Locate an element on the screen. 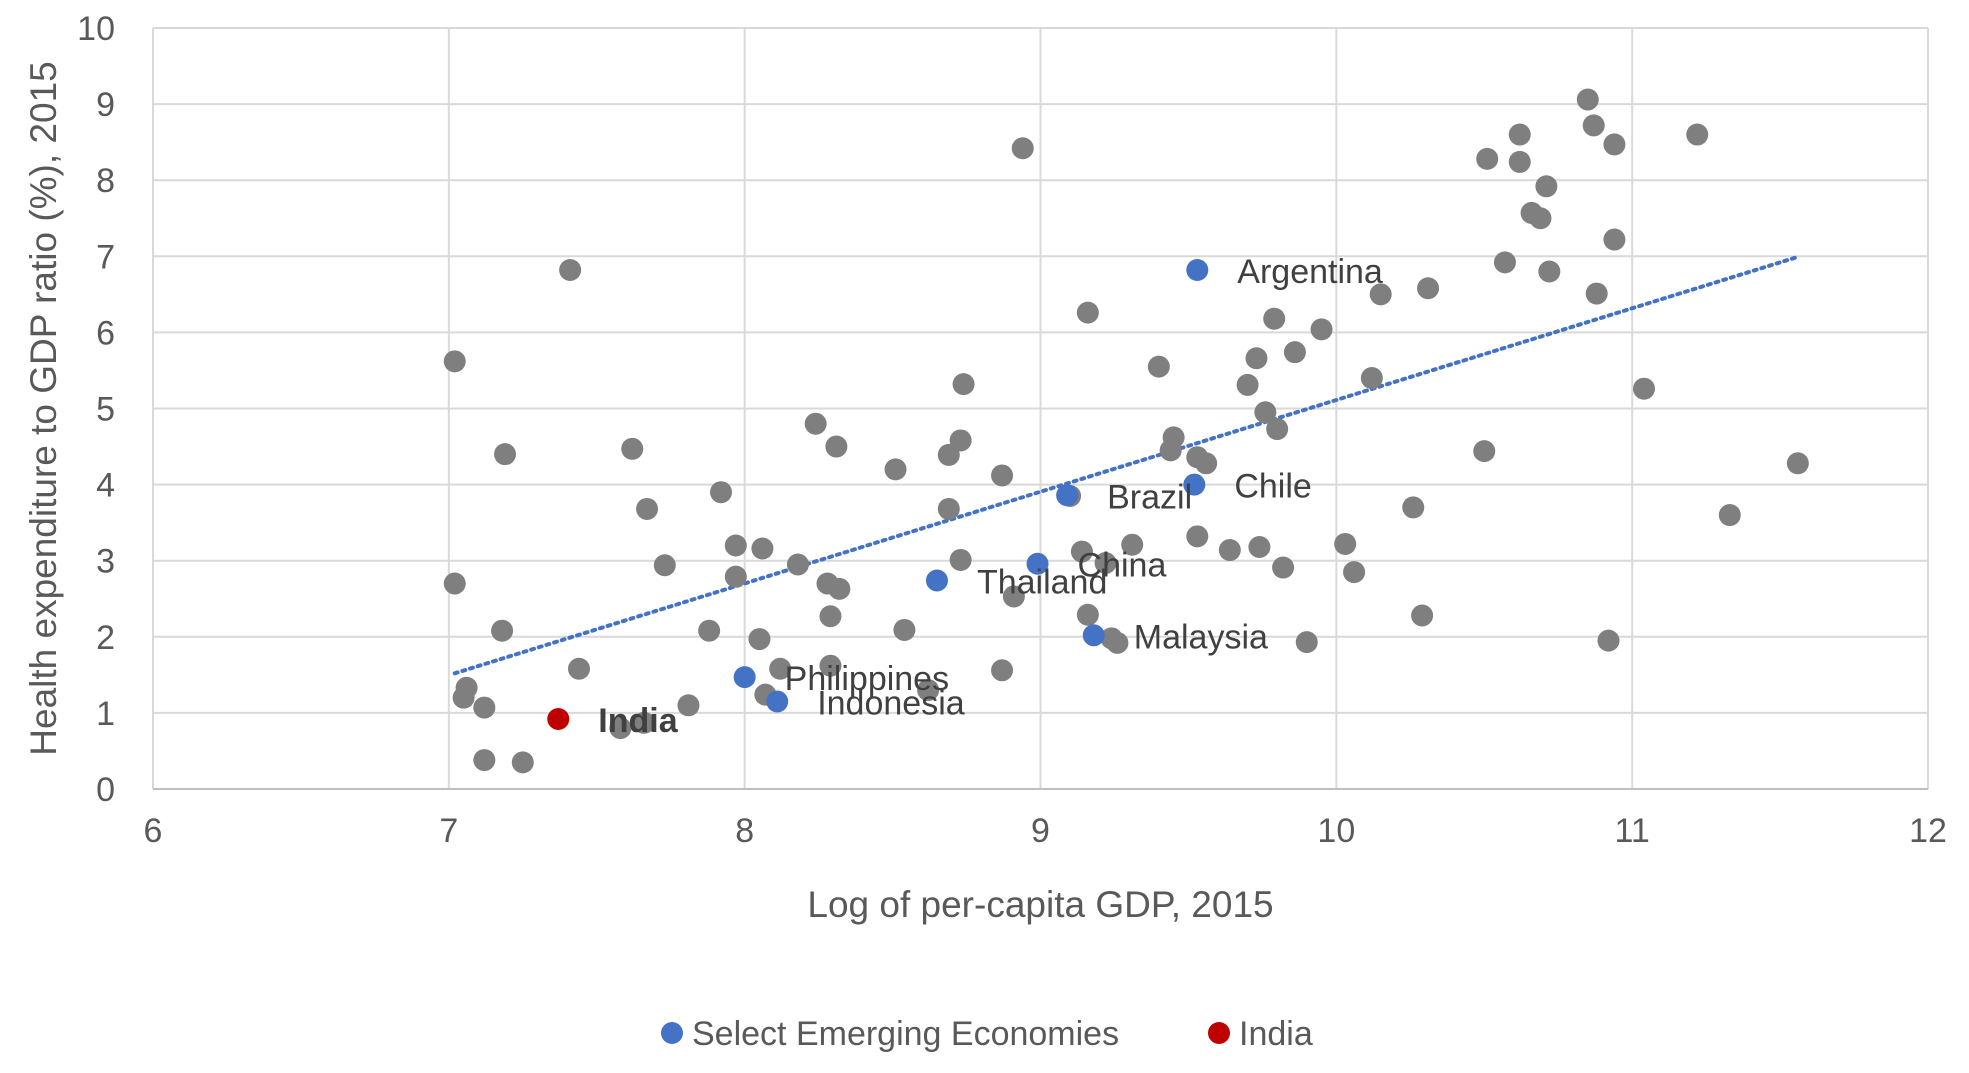 The height and width of the screenshot is (1073, 1969). x-tick-label: 7 is located at coordinates (448, 831).